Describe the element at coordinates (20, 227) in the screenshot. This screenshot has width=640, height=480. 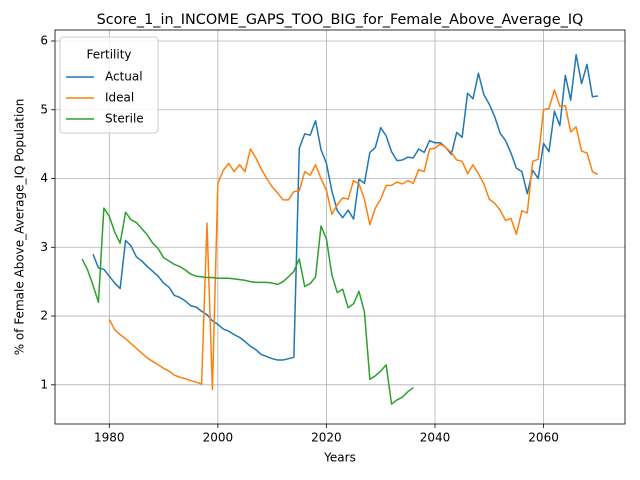
I see `y-axis-label: % of Female Above_Average_IQ Population` at that location.